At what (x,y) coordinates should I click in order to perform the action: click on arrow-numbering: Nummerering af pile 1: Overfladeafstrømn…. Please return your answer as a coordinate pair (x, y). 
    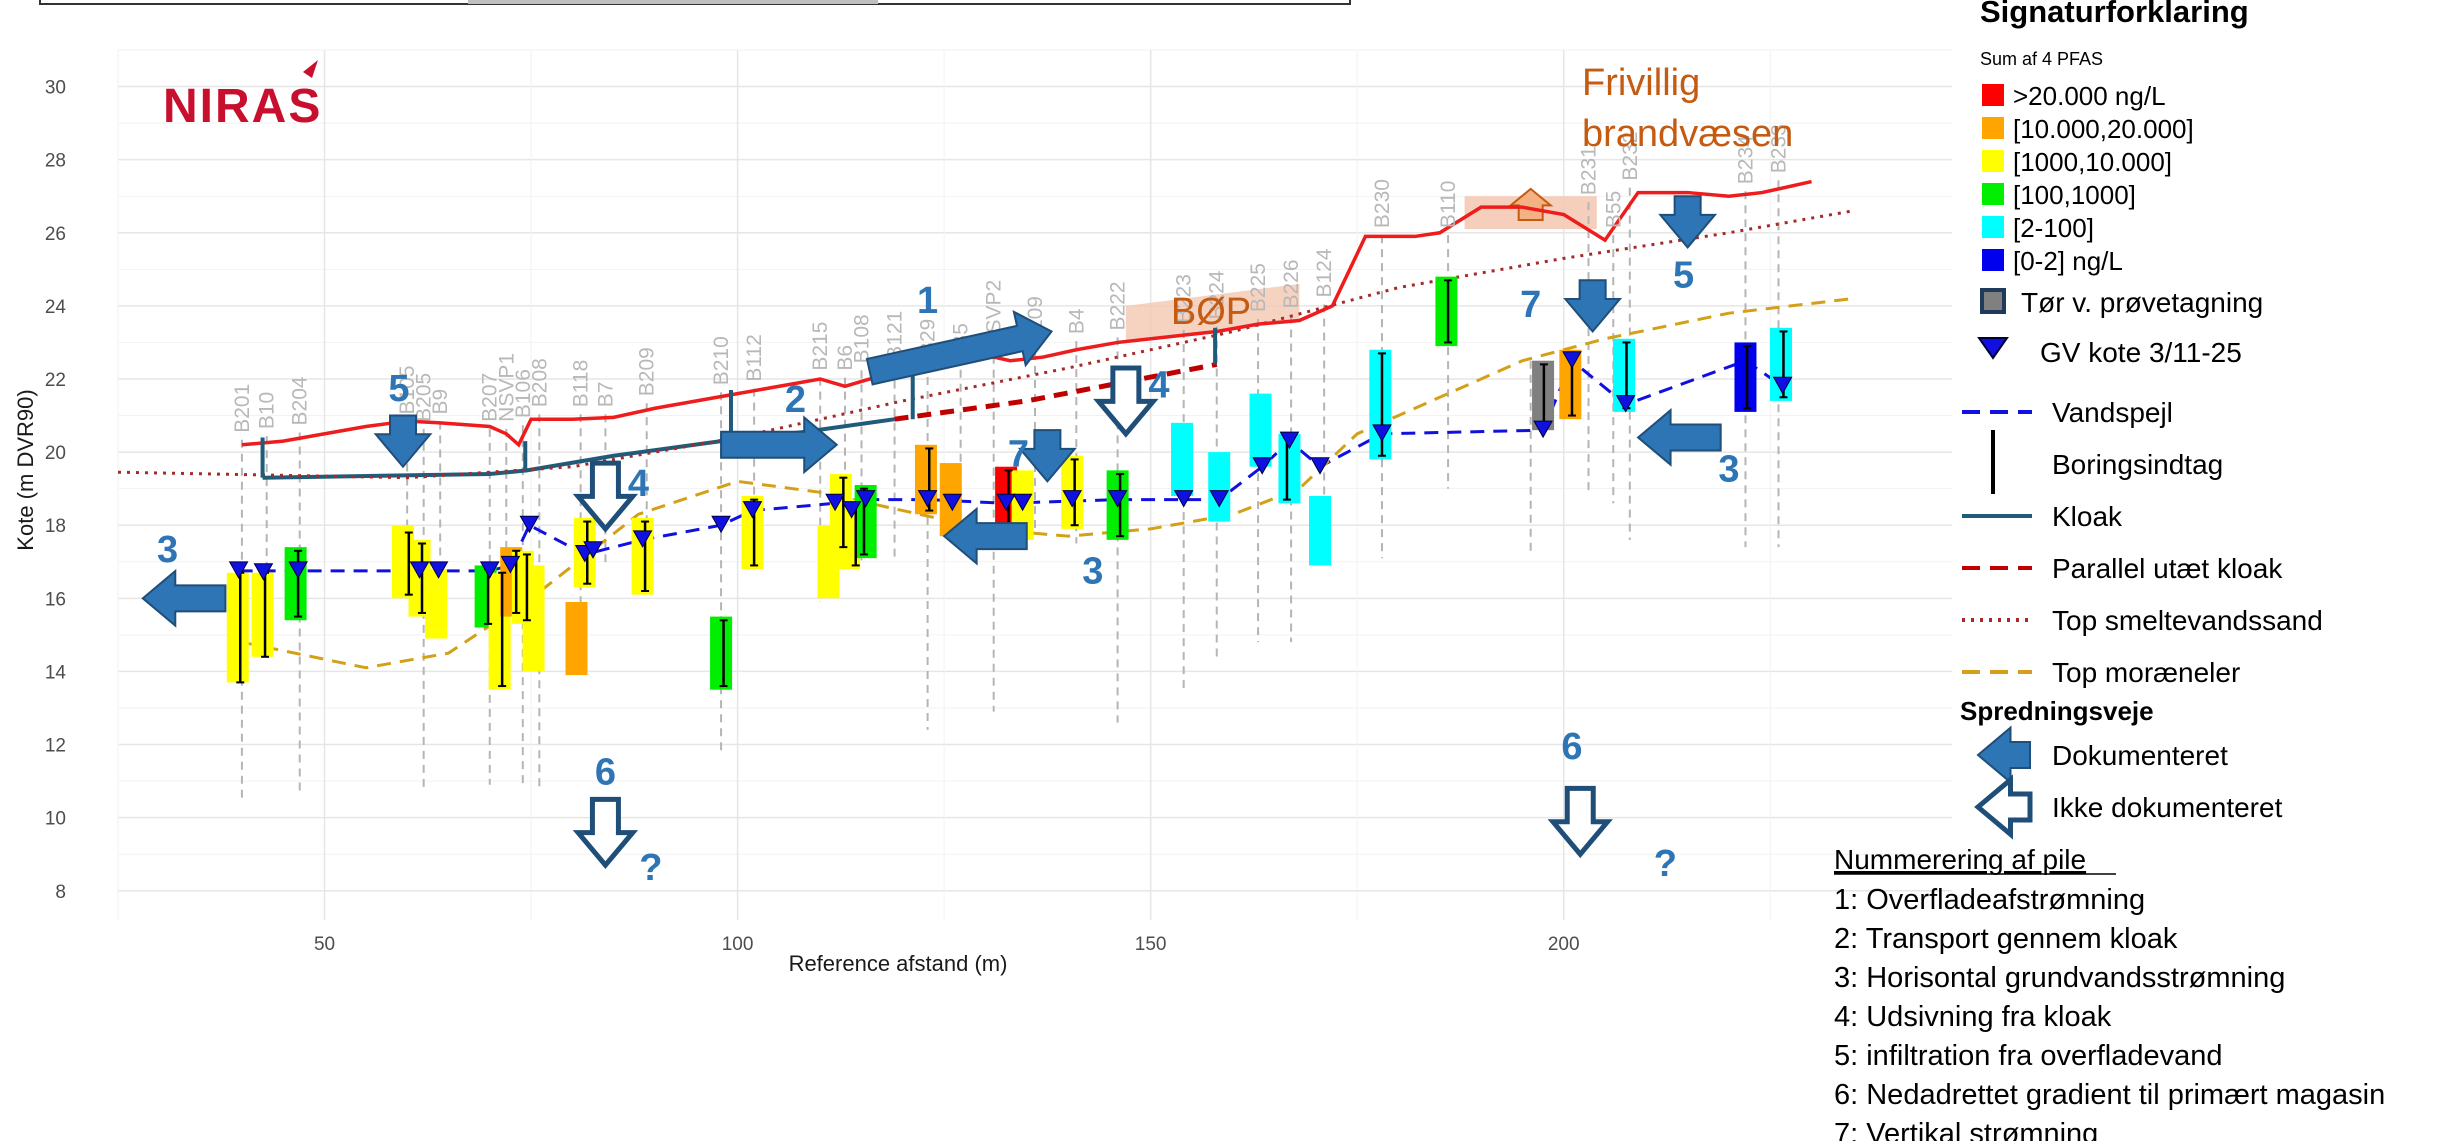
    Looking at the image, I should click on (2109, 992).